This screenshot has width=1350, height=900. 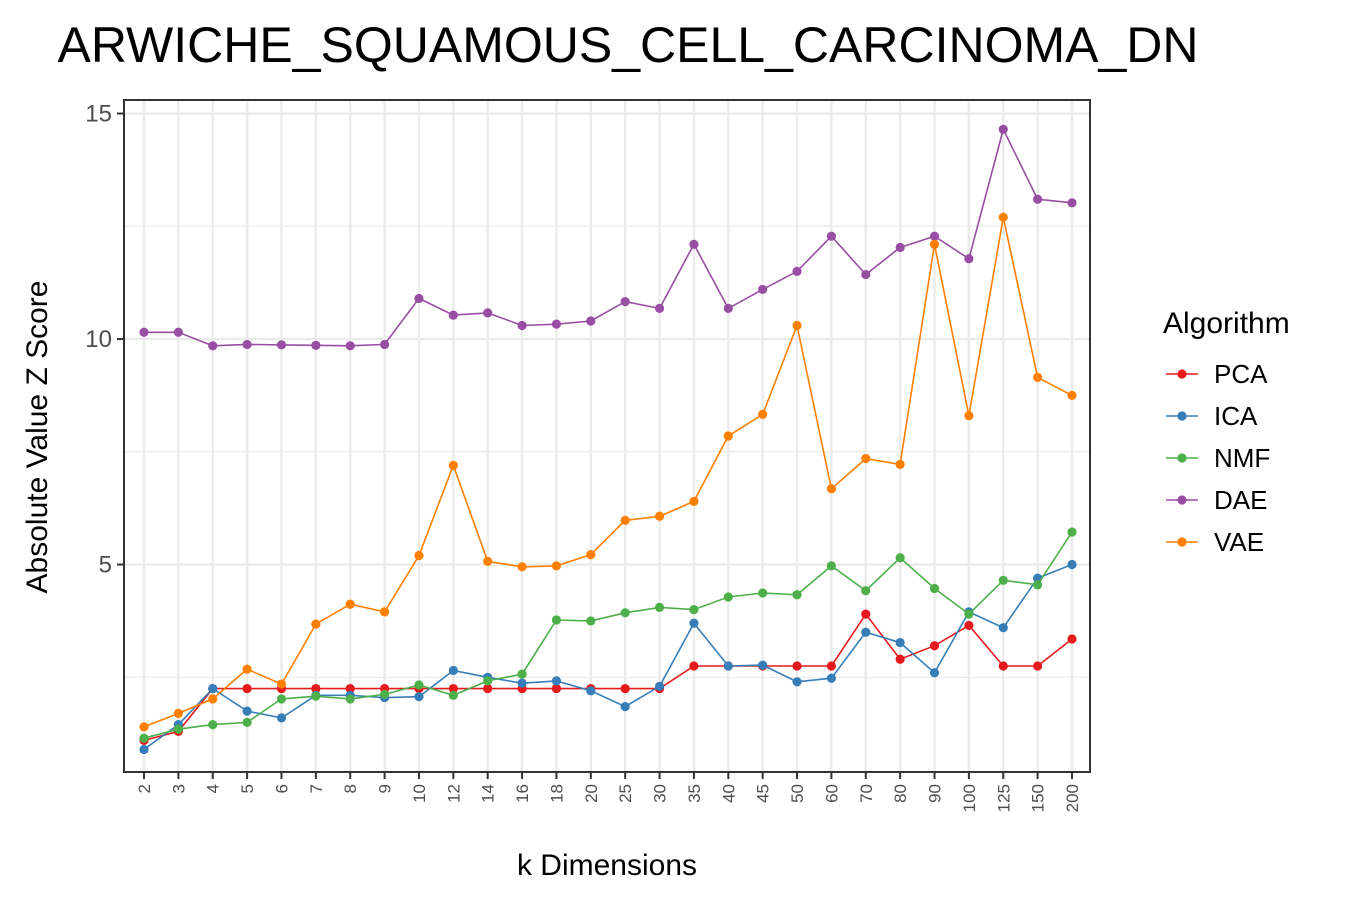 I want to click on x-tick-label: 12, so click(x=453, y=793).